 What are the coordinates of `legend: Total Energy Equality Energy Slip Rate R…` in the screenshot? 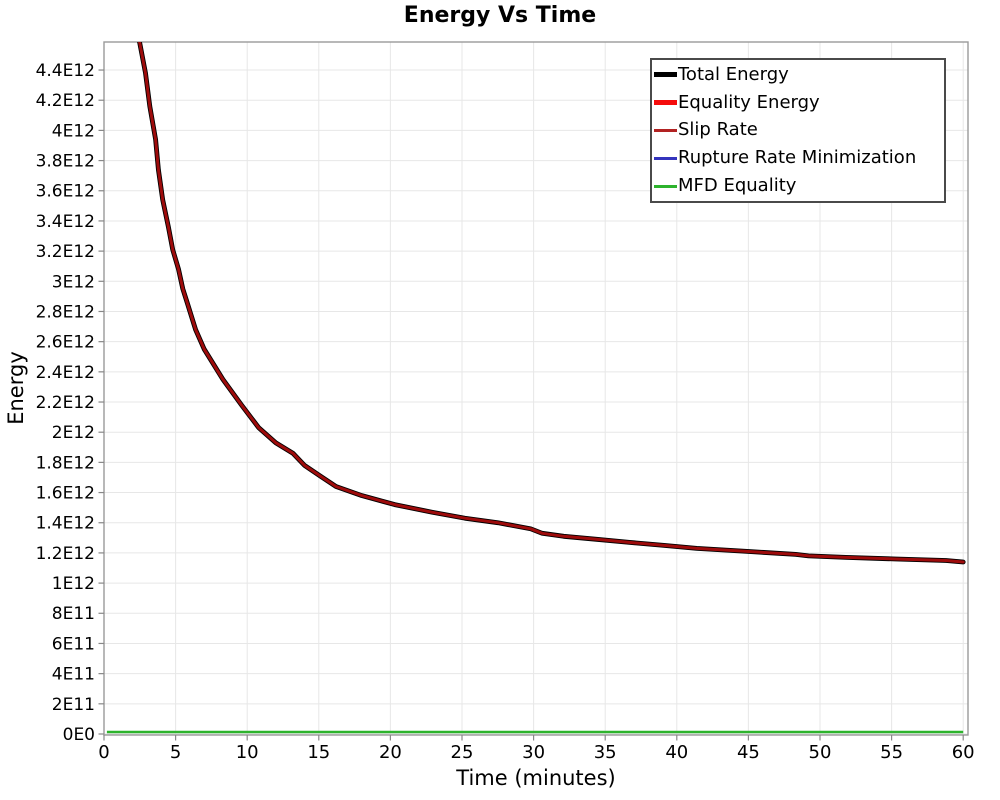 It's located at (798, 130).